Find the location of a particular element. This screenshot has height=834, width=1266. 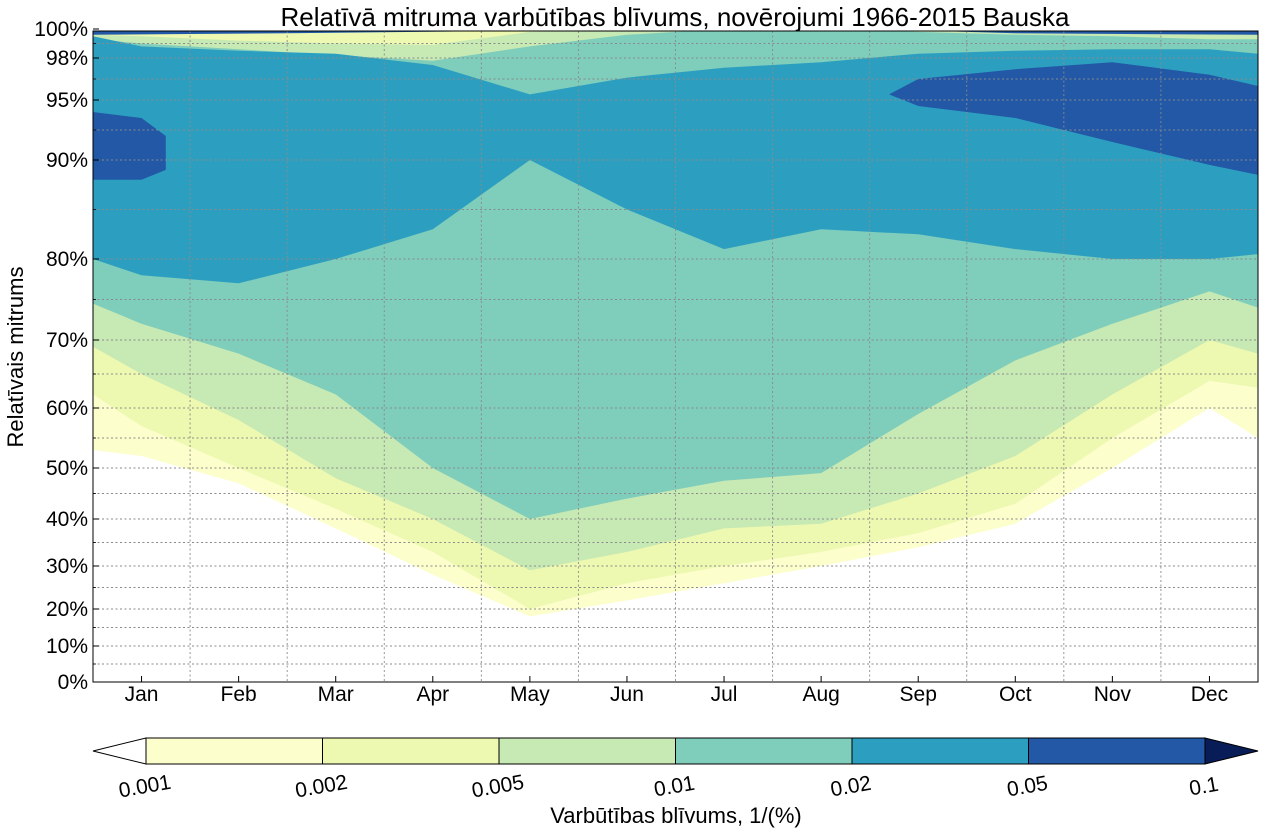

x-tick-label: May is located at coordinates (530, 694).